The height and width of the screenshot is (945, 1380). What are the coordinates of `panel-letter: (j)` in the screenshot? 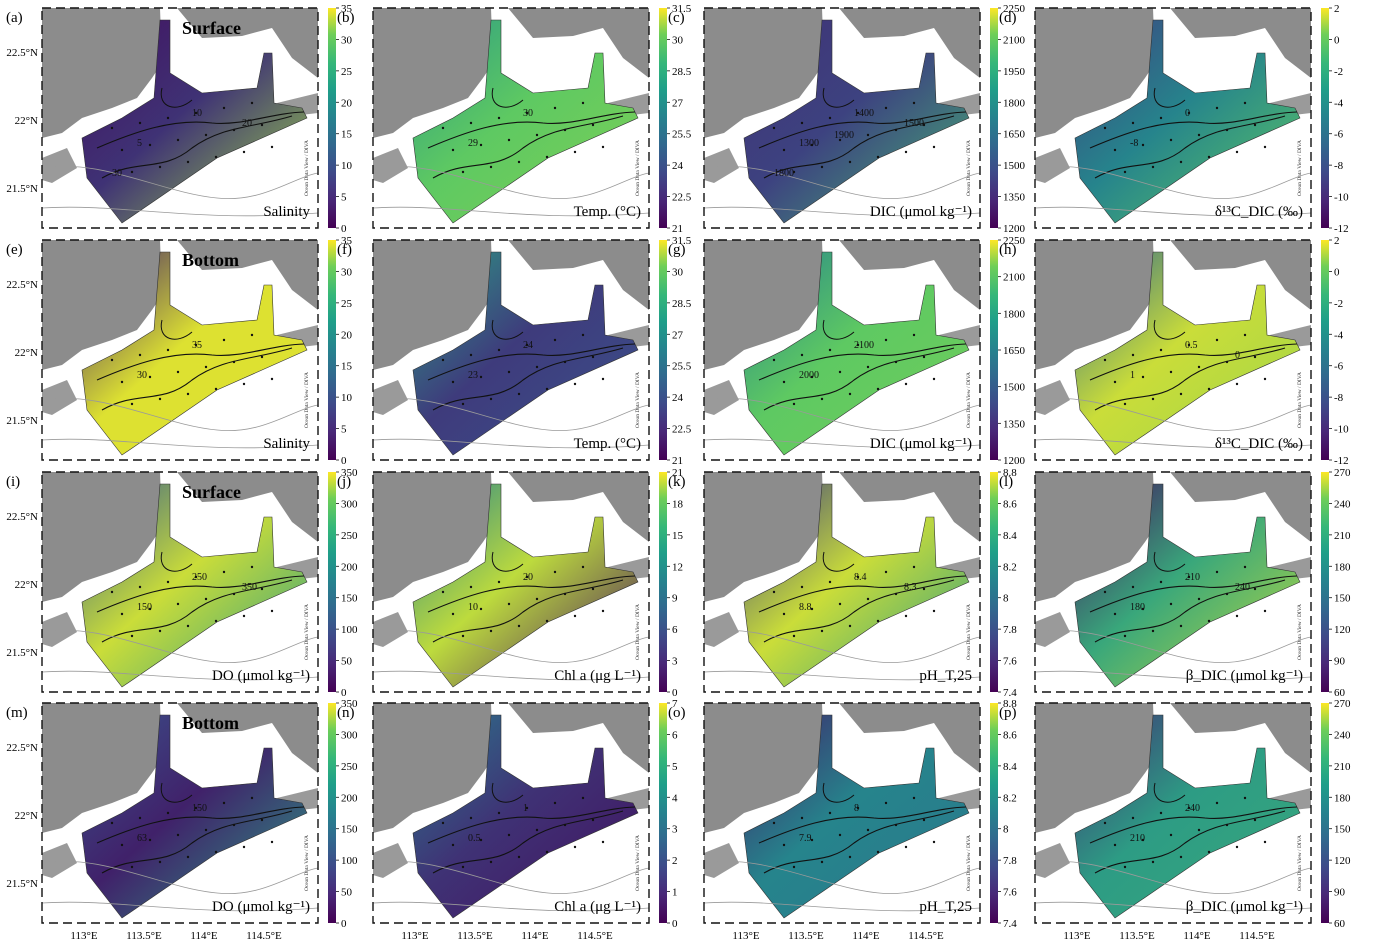 It's located at (344, 482).